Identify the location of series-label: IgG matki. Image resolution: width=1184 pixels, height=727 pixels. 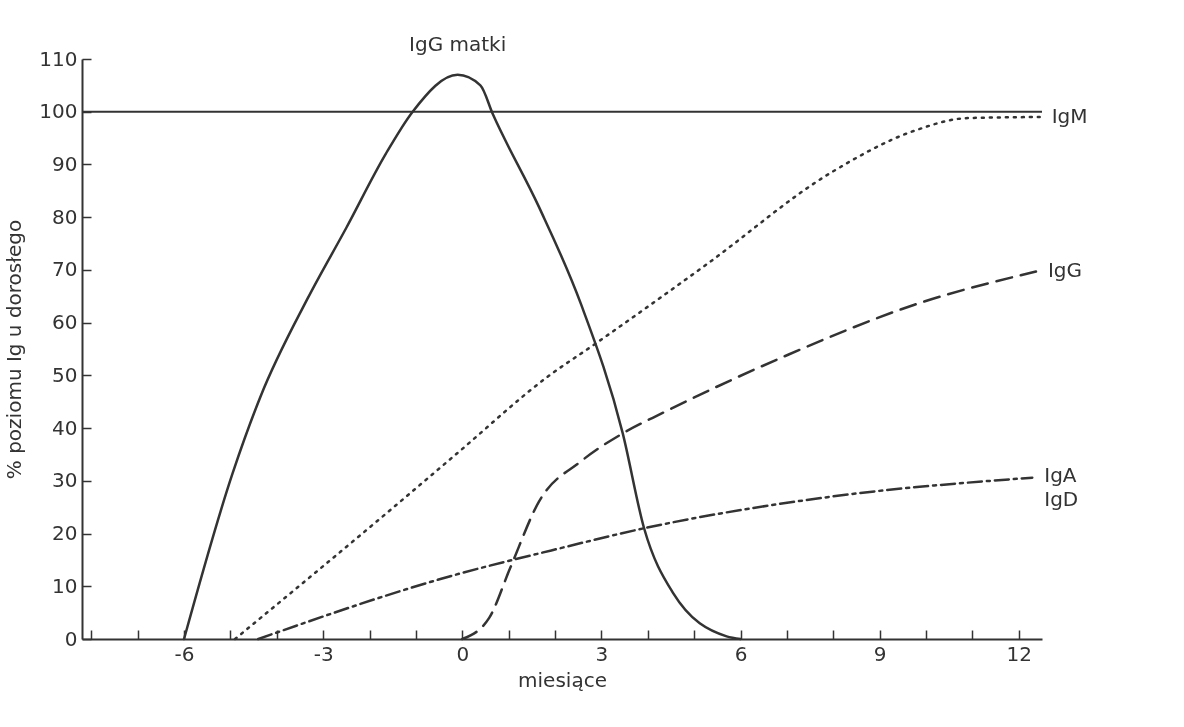
(458, 43).